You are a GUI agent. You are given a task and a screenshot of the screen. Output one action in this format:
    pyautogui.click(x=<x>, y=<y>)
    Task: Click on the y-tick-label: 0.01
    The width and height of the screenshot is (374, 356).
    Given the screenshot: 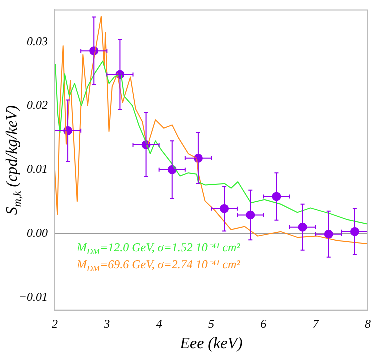 What is the action you would take?
    pyautogui.click(x=37, y=169)
    